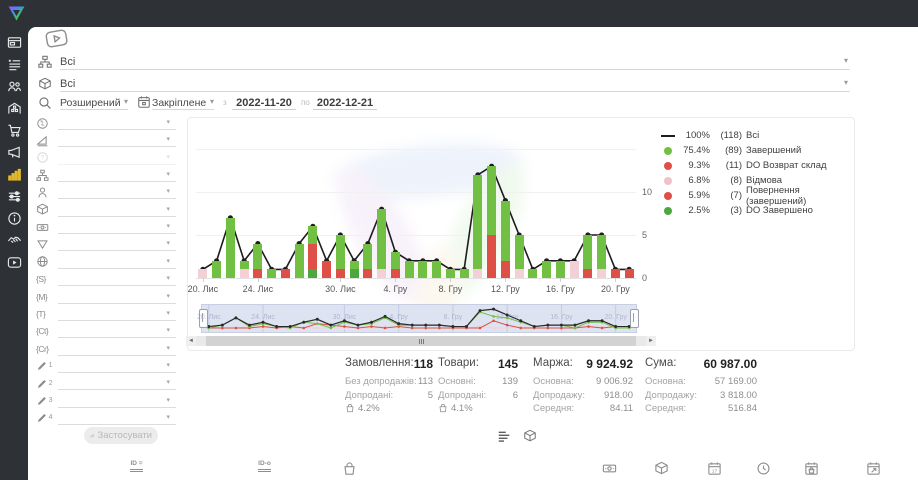  I want to click on video-lessons-icon, so click(14, 262).